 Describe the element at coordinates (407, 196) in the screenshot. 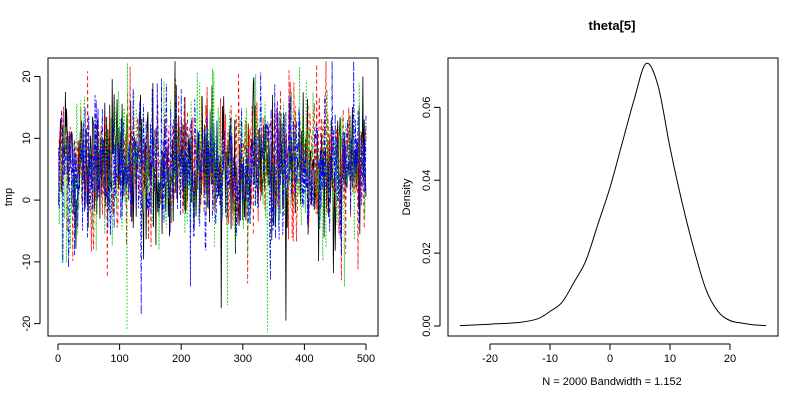

I see `density-y-label: Density` at that location.